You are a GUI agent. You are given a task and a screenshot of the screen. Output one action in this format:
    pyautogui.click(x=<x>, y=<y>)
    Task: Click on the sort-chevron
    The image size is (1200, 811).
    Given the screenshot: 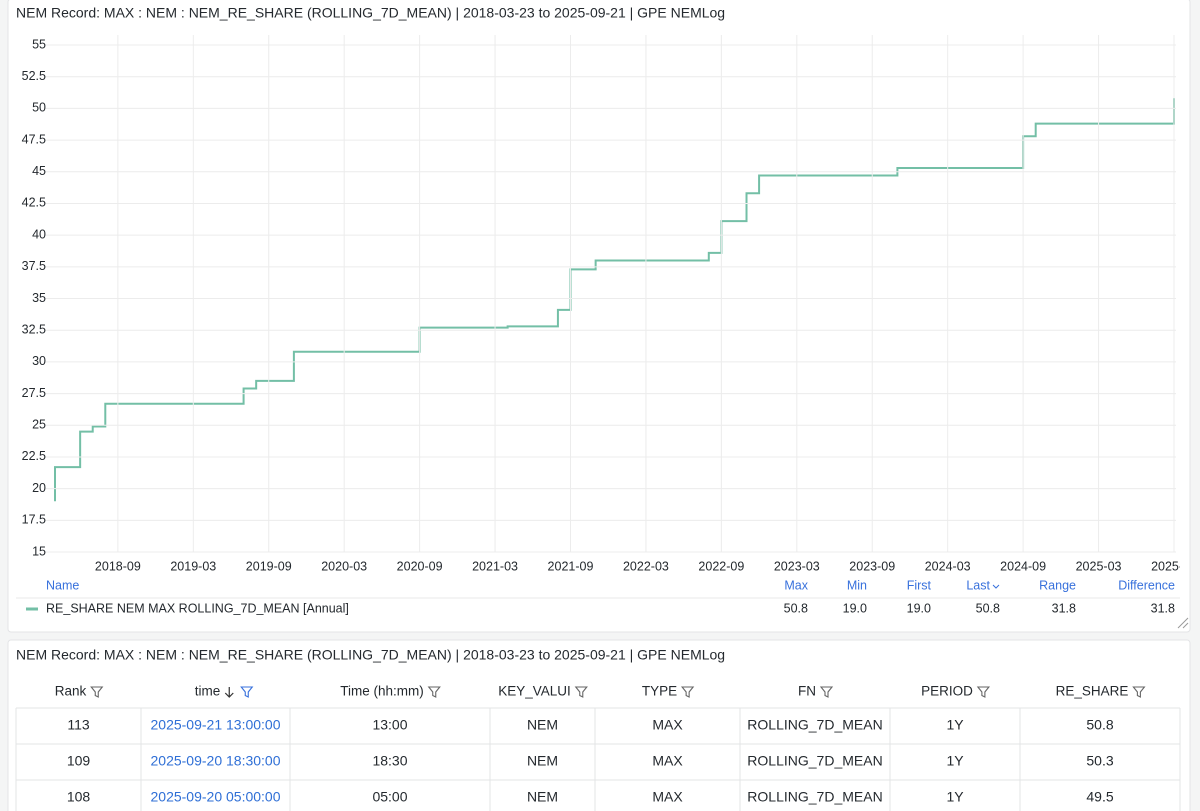 What is the action you would take?
    pyautogui.click(x=996, y=586)
    